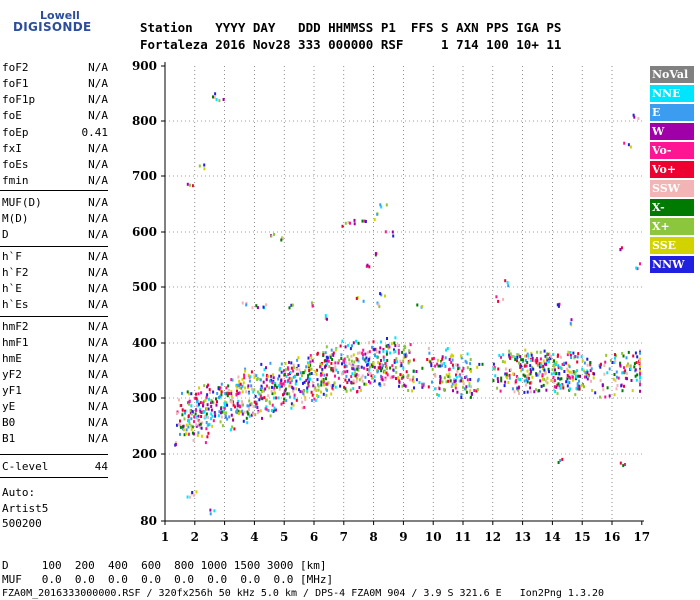  I want to click on param-value: N/A, so click(98, 148).